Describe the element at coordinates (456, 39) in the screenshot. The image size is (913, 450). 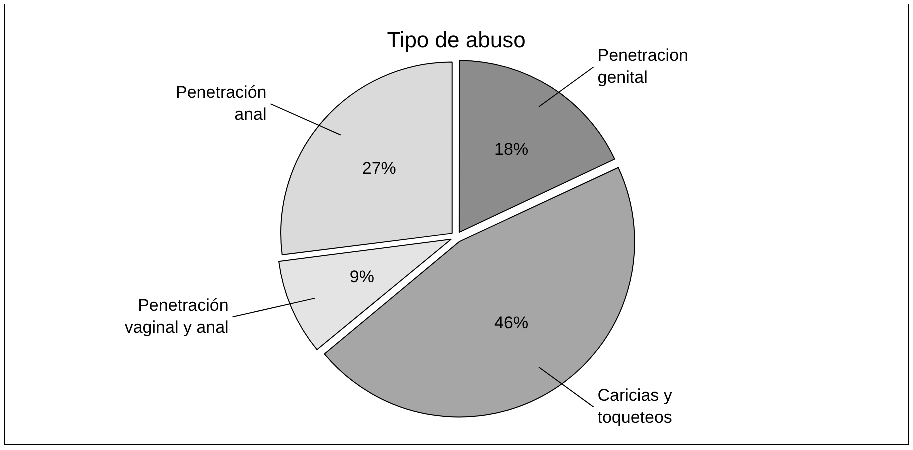
I see `chart-title: Tipo de abuso` at that location.